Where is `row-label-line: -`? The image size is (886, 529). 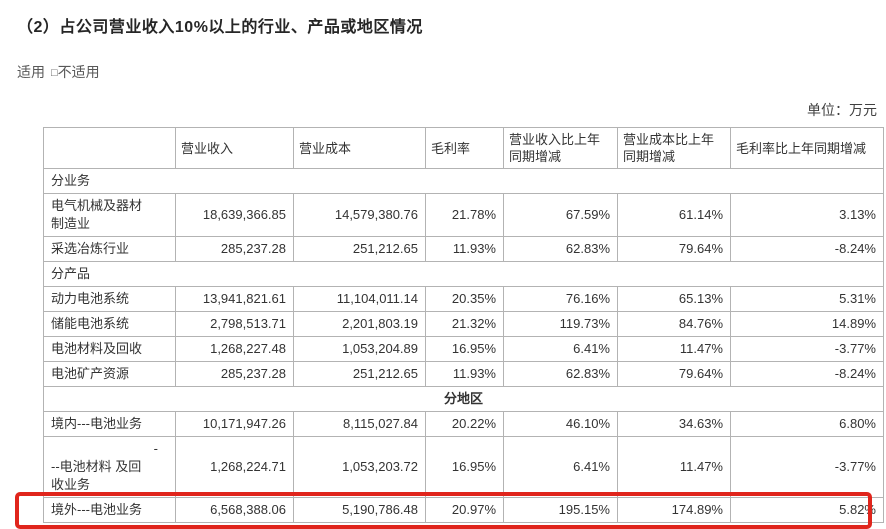
row-label-line: - is located at coordinates (155, 448).